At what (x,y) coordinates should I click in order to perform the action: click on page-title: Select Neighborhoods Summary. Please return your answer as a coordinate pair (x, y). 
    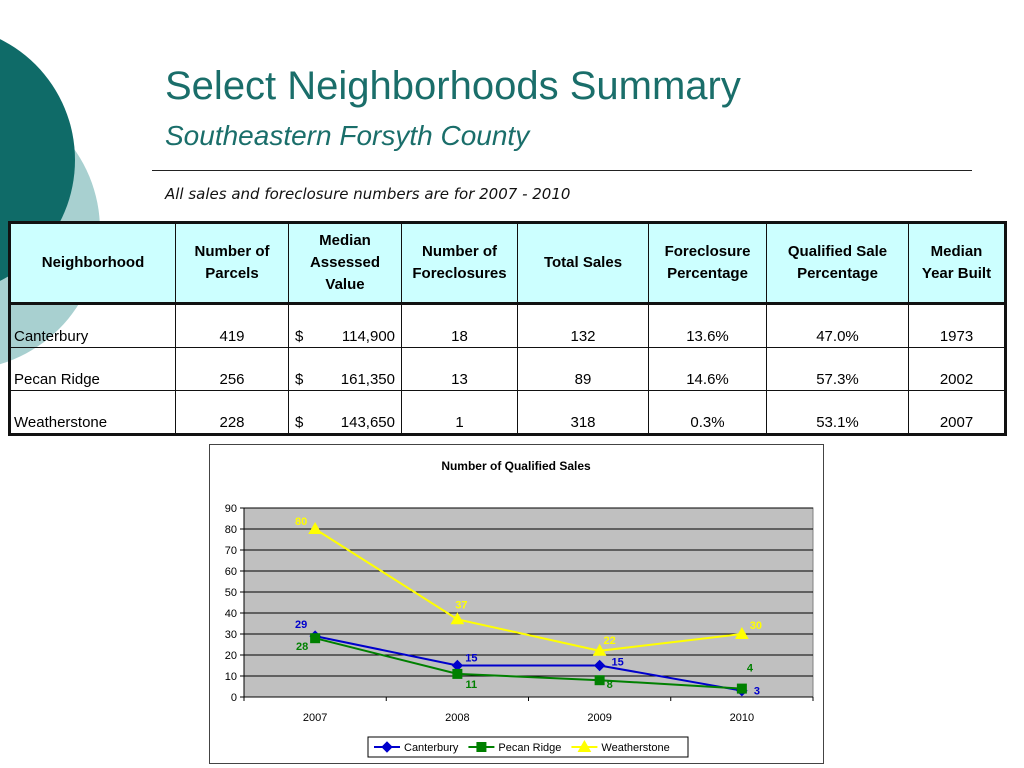
    Looking at the image, I should click on (453, 86).